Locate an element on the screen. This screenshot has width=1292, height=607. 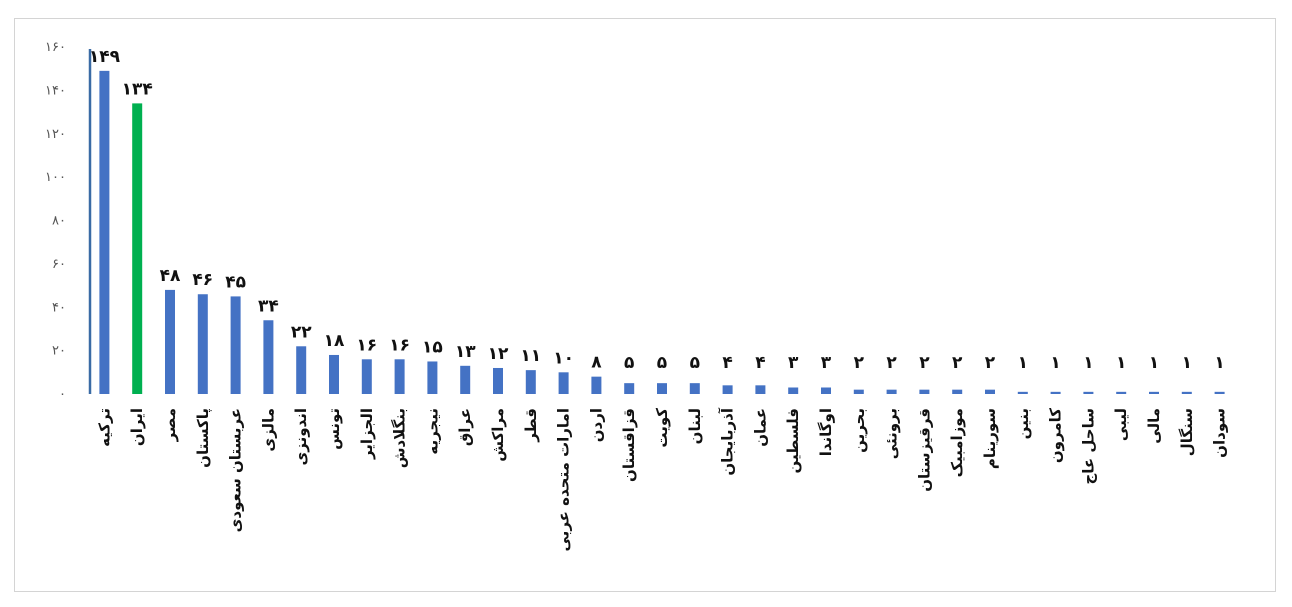
data-label: ۲۲ is located at coordinates (301, 332).